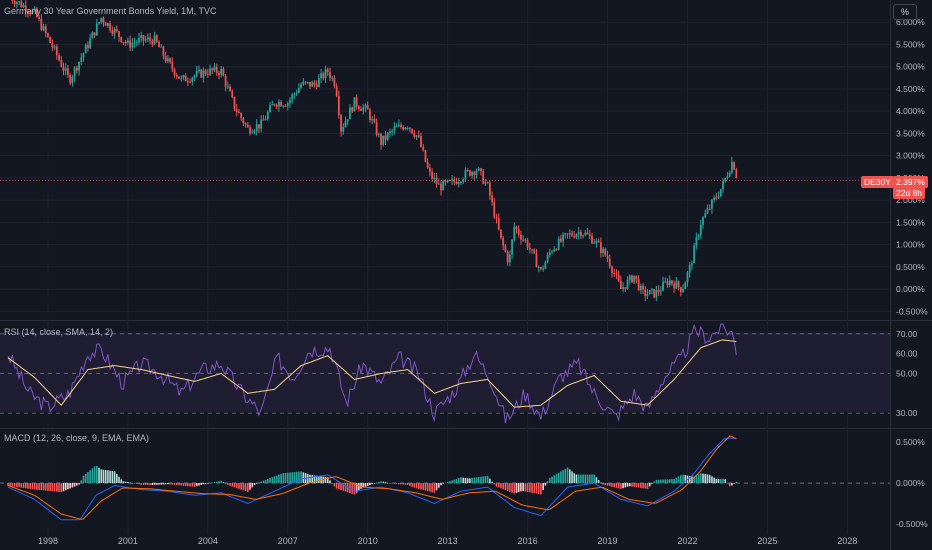  I want to click on x-tick-label: 2019, so click(608, 541).